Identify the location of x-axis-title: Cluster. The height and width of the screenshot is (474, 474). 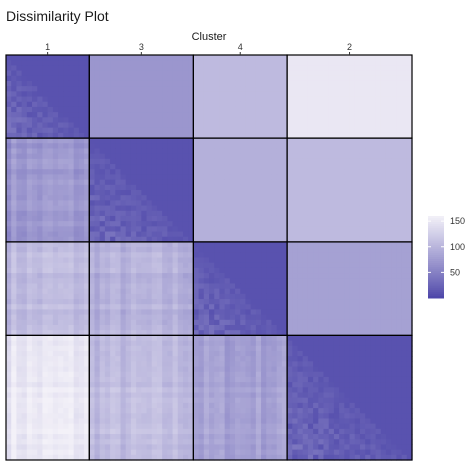
(209, 37).